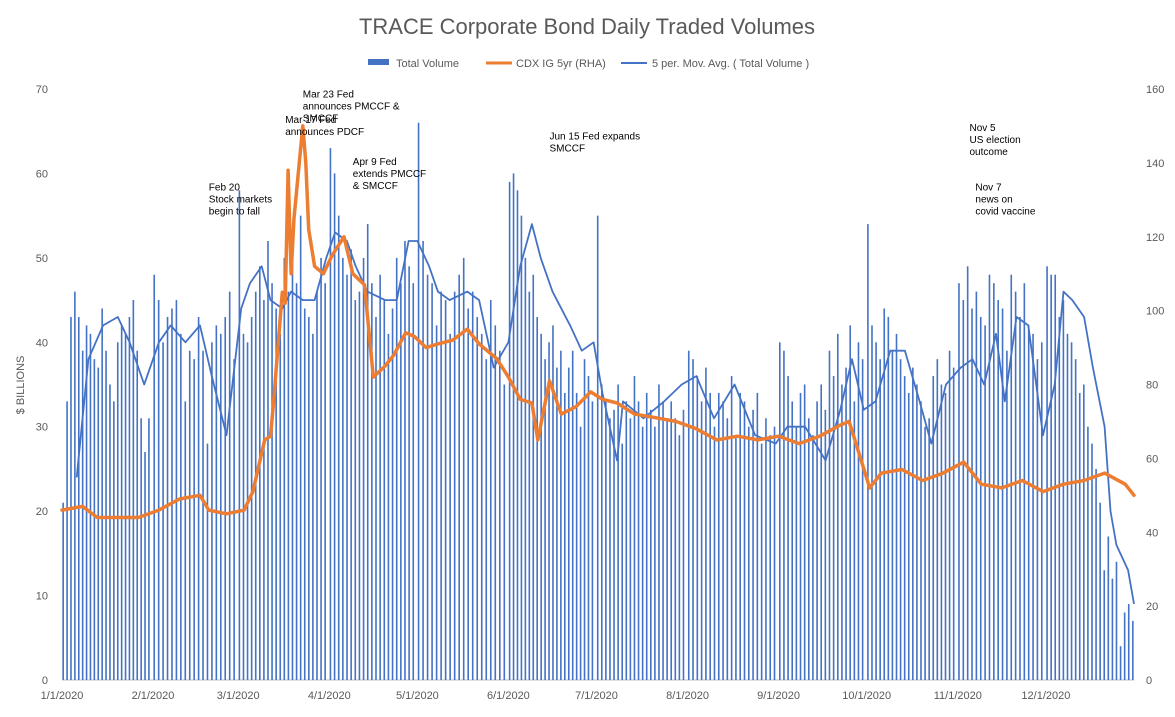  What do you see at coordinates (687, 696) in the screenshot?
I see `x-tick-label: 8/1/2020` at bounding box center [687, 696].